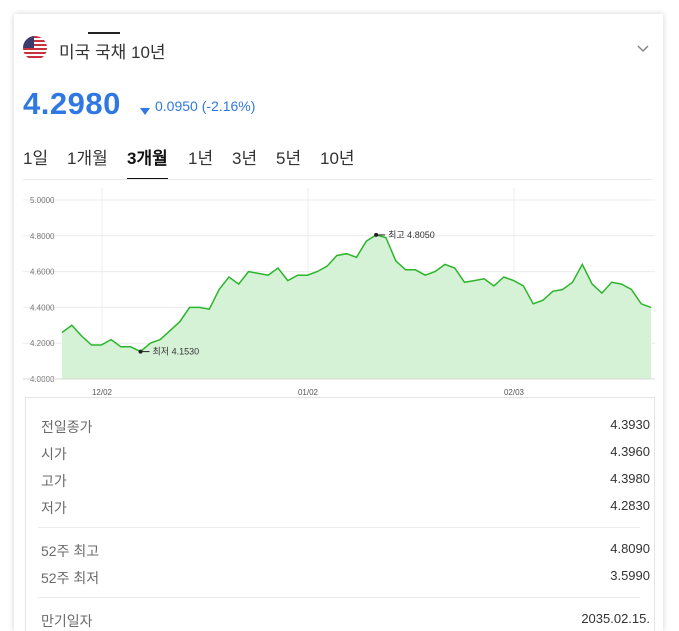  I want to click on stat-value: 4.3960, so click(630, 451).